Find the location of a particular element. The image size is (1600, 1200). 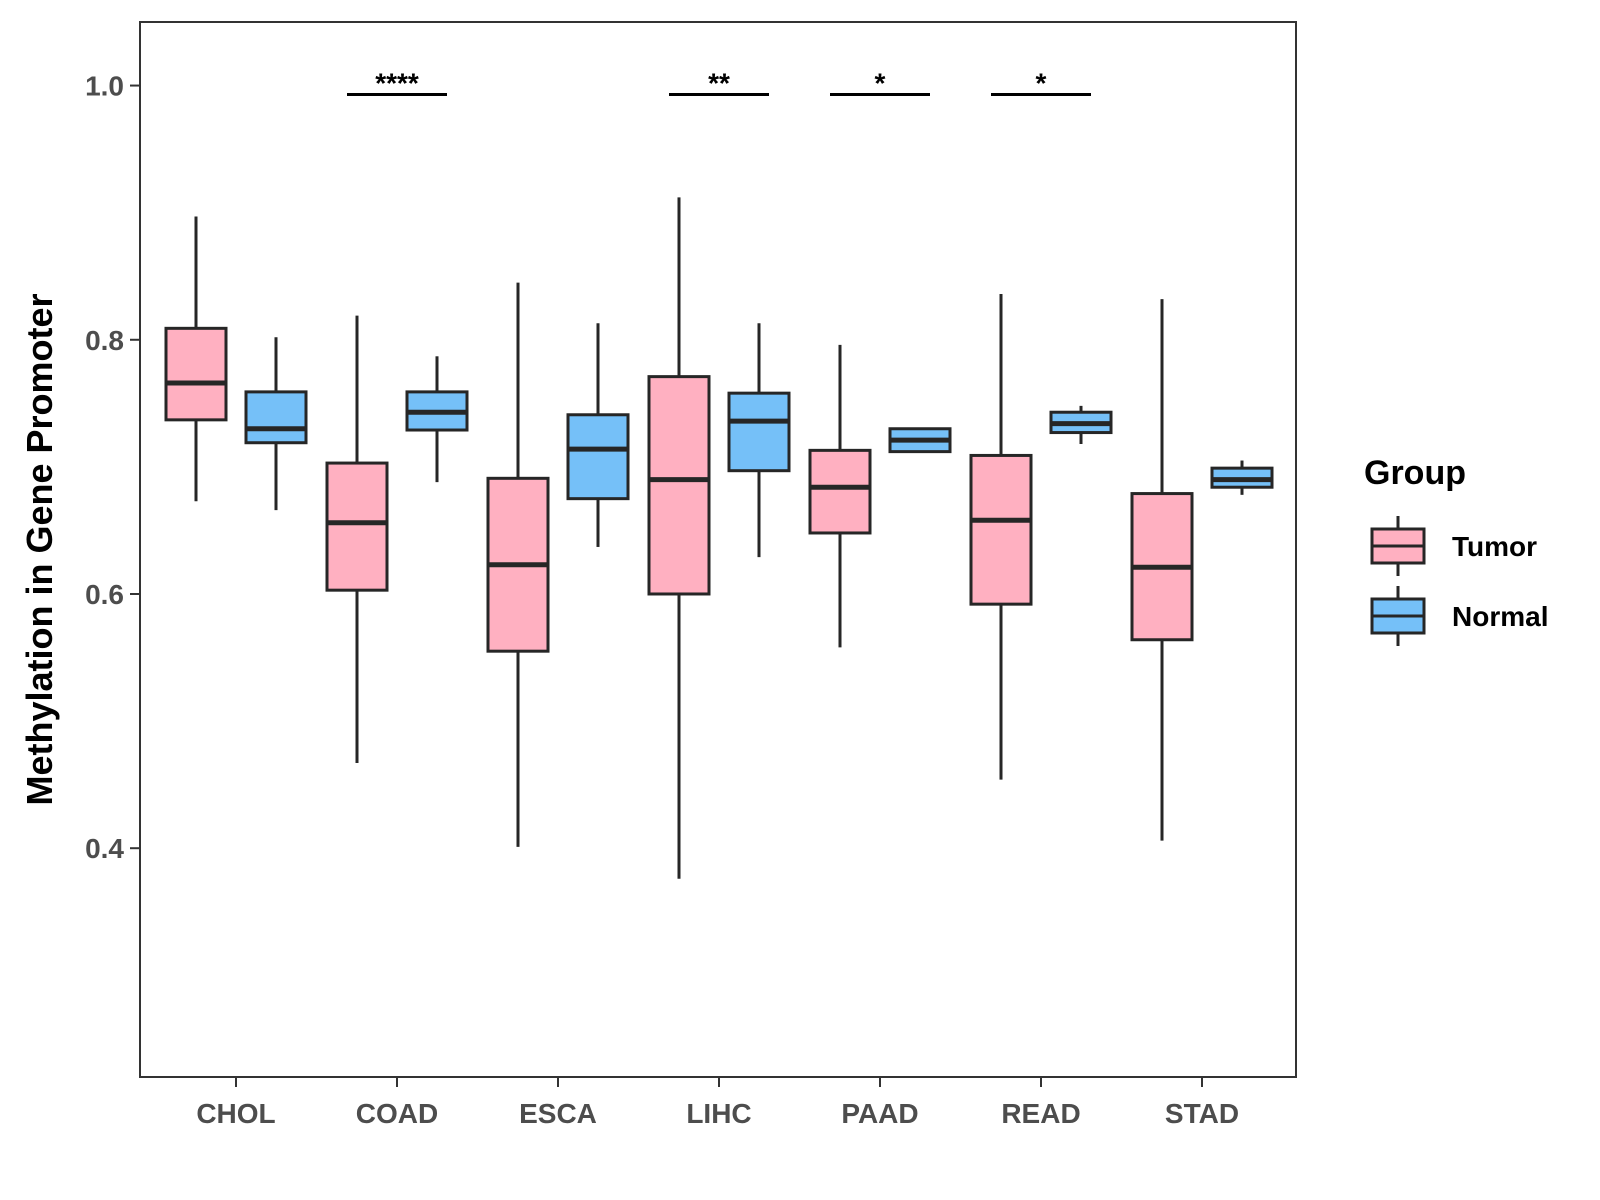

legend-label-normal: Normal is located at coordinates (1500, 616).